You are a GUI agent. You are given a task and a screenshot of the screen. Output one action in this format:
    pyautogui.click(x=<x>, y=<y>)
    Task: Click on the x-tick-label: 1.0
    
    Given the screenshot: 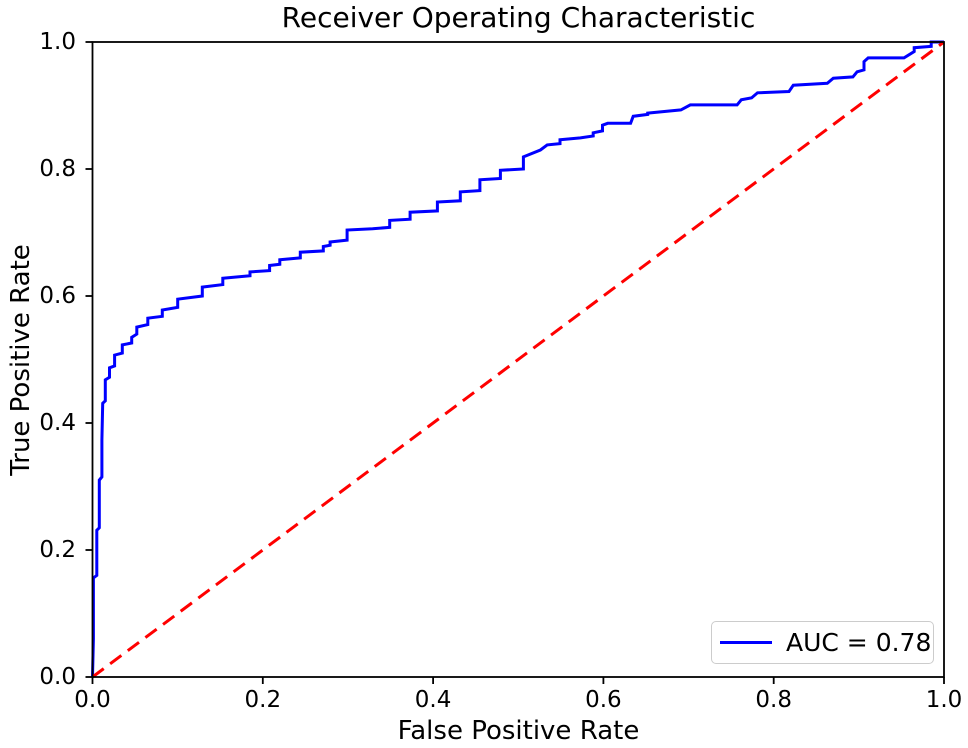 What is the action you would take?
    pyautogui.click(x=944, y=700)
    